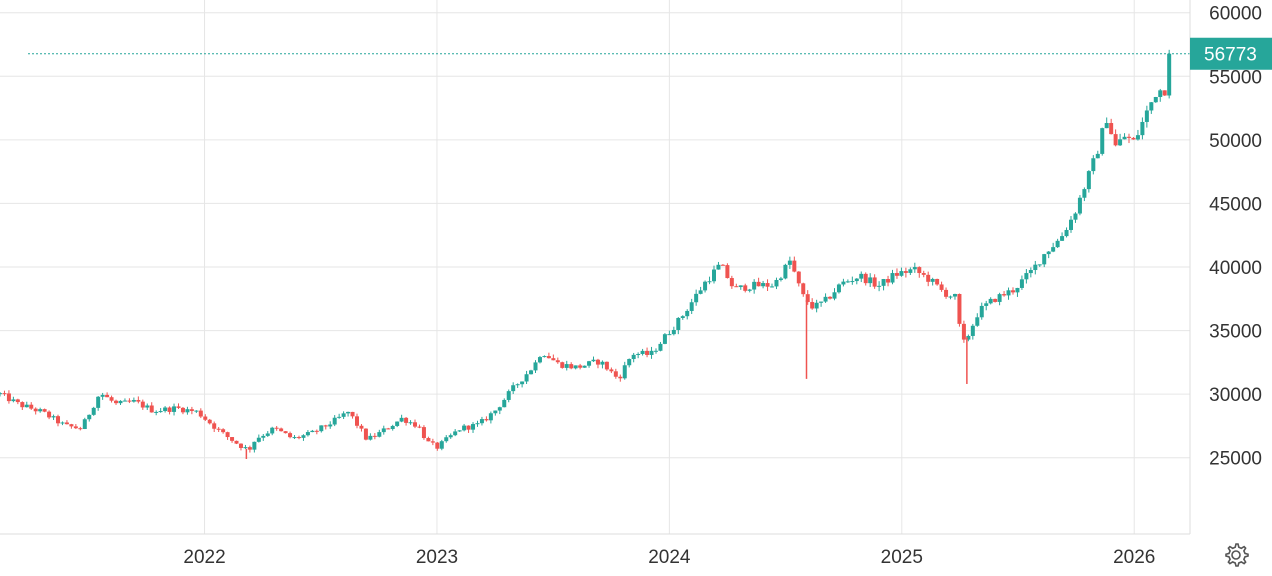 The width and height of the screenshot is (1272, 576). Describe the element at coordinates (1230, 55) in the screenshot. I see `last-price-value: 56773` at that location.